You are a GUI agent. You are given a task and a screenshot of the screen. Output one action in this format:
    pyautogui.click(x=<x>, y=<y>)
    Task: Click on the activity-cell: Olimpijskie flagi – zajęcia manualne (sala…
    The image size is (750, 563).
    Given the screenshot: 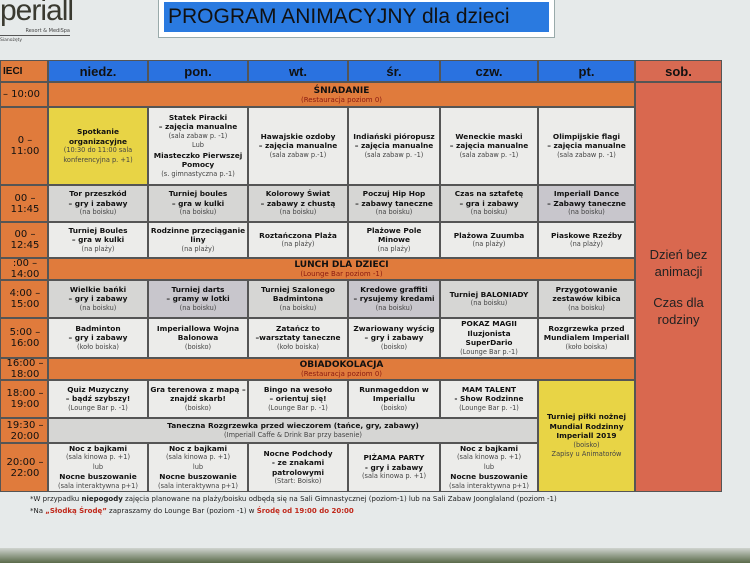 What is the action you would take?
    pyautogui.click(x=586, y=146)
    